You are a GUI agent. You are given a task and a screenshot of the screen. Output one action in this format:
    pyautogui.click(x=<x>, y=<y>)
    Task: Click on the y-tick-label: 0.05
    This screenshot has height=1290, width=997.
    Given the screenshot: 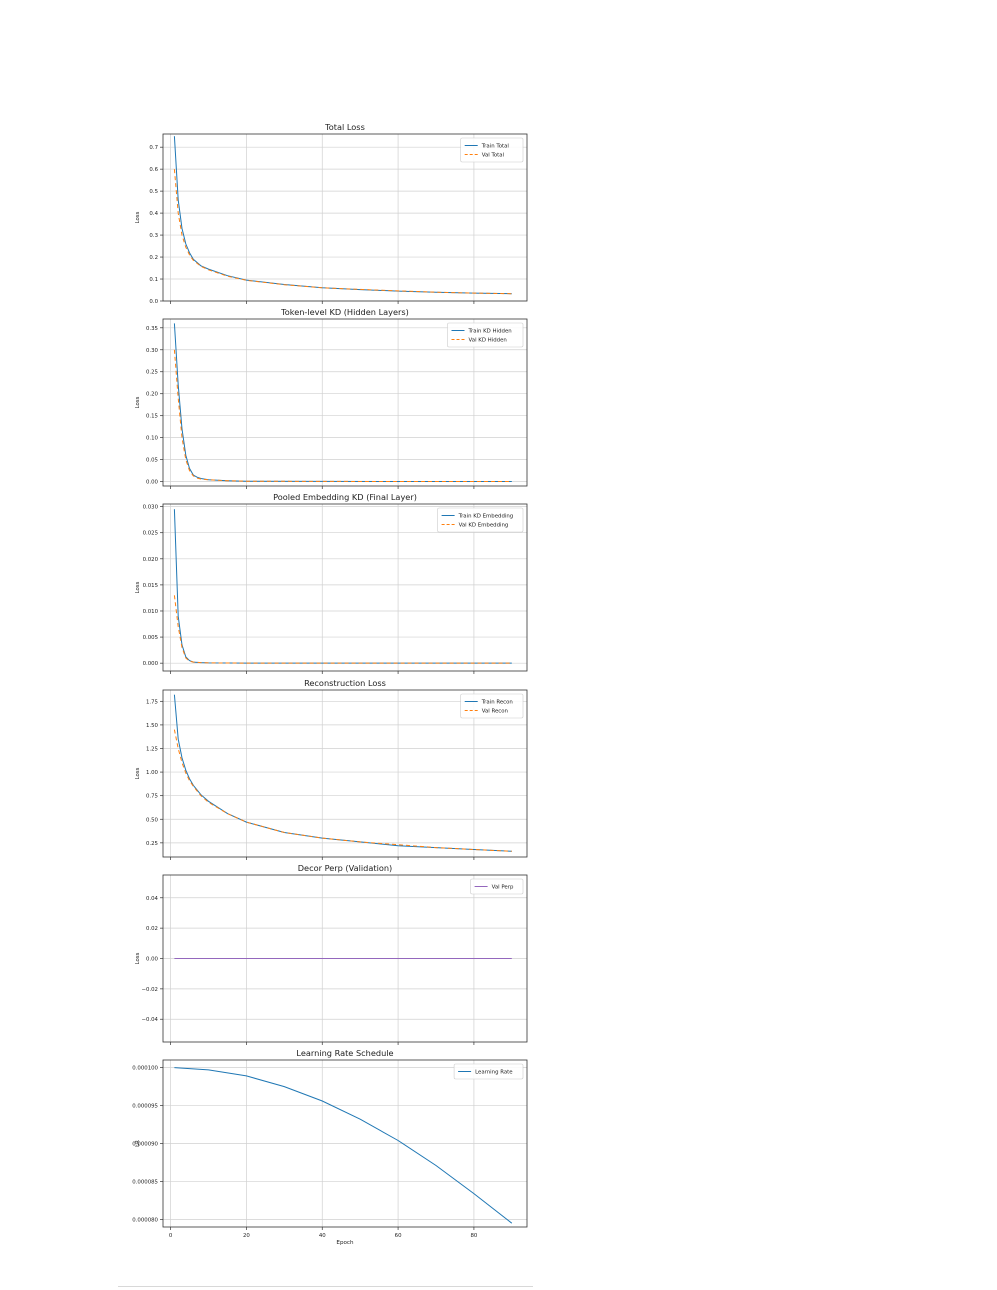 What is the action you would take?
    pyautogui.click(x=152, y=461)
    